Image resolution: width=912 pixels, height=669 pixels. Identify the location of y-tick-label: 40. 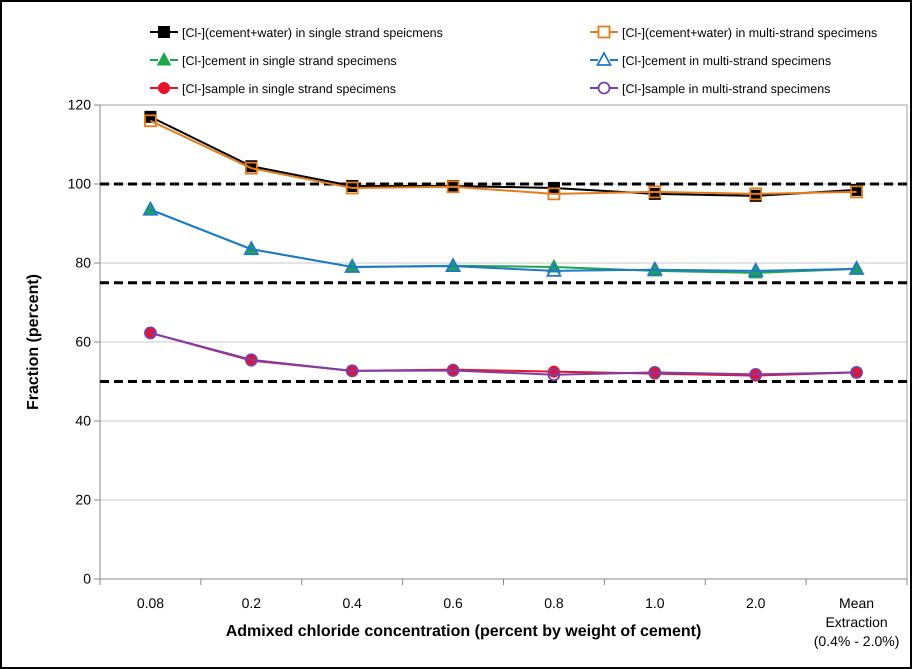
(83, 420).